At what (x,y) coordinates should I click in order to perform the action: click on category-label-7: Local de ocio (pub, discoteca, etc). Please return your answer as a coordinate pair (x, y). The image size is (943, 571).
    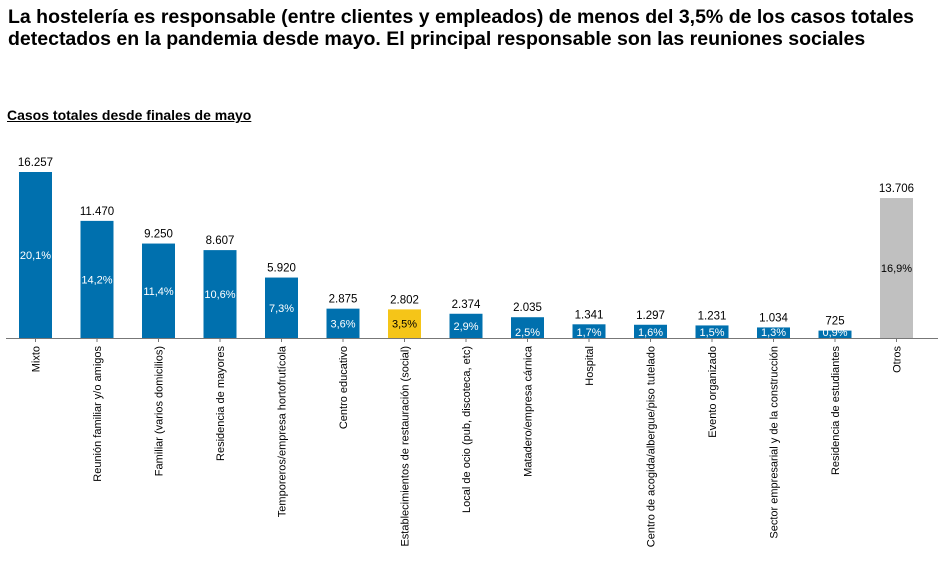
    Looking at the image, I should click on (467, 429).